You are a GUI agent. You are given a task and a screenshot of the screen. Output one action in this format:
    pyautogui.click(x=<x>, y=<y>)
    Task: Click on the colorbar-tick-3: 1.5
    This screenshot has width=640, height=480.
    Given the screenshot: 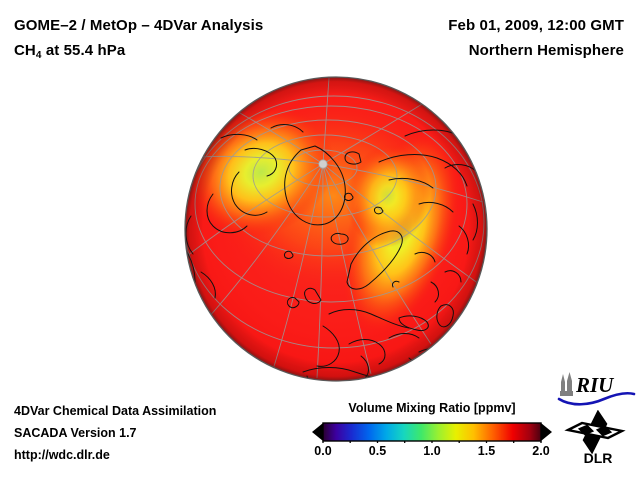 What is the action you would take?
    pyautogui.click(x=486, y=451)
    